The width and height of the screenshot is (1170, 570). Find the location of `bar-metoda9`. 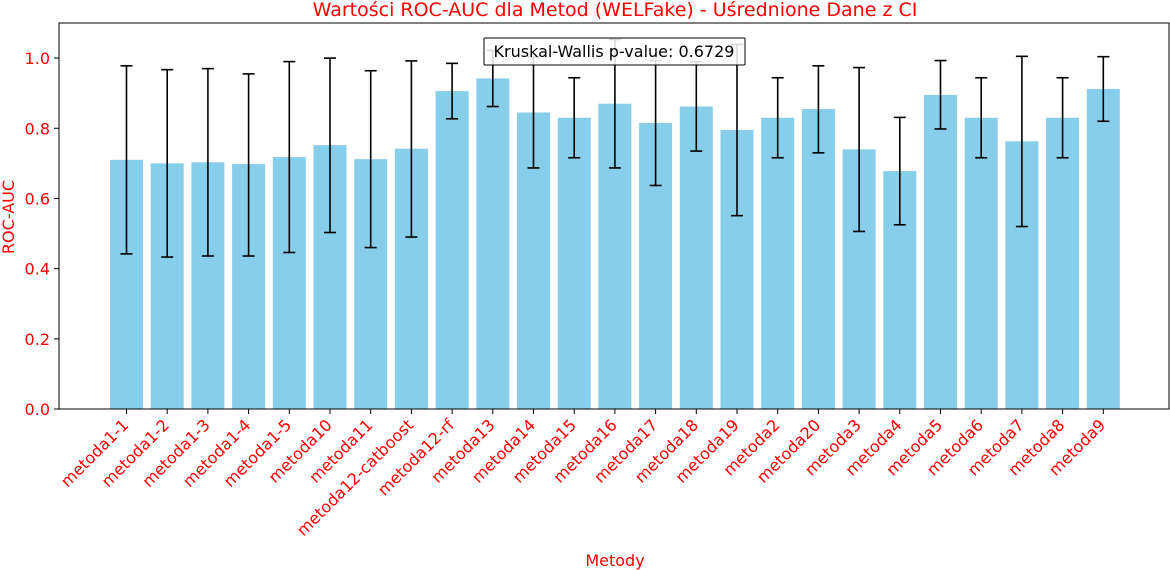

bar-metoda9 is located at coordinates (1103, 248).